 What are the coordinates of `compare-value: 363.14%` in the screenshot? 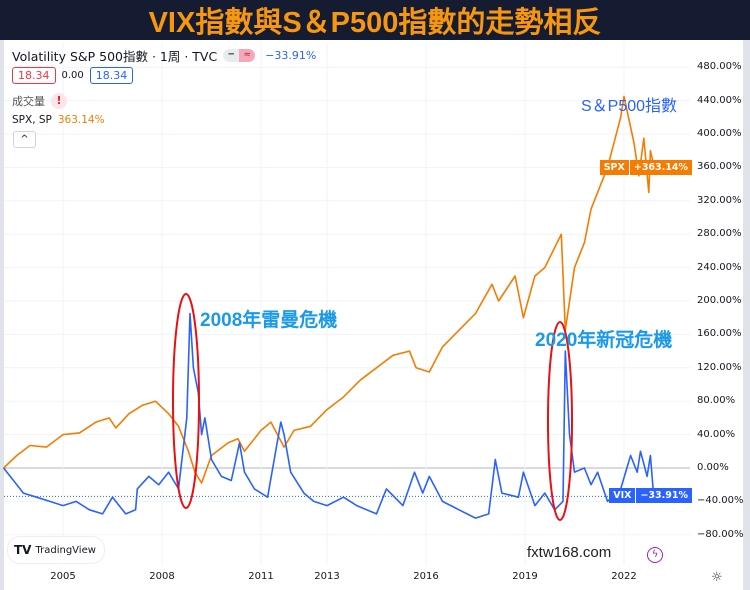 It's located at (81, 120).